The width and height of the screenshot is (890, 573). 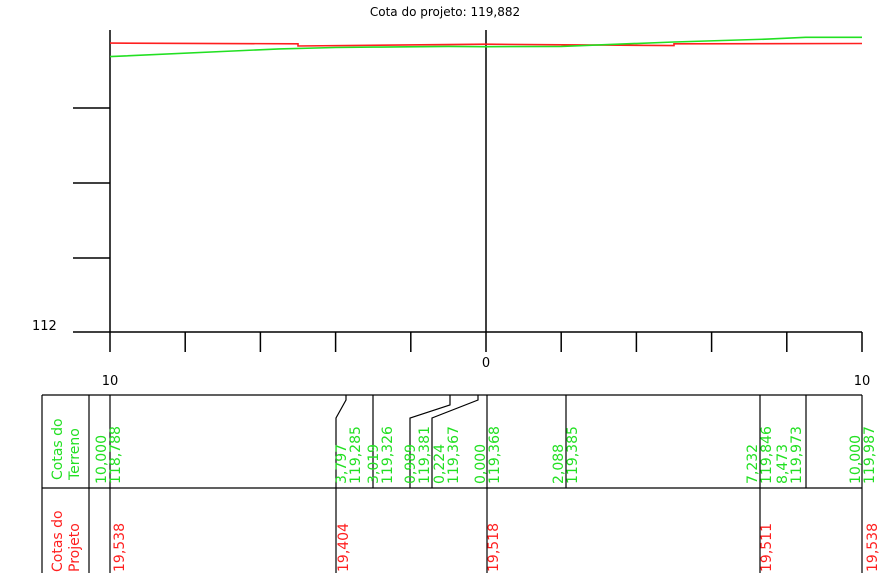 What do you see at coordinates (440, 464) in the screenshot?
I see `terrain-distance-4: 0,224` at bounding box center [440, 464].